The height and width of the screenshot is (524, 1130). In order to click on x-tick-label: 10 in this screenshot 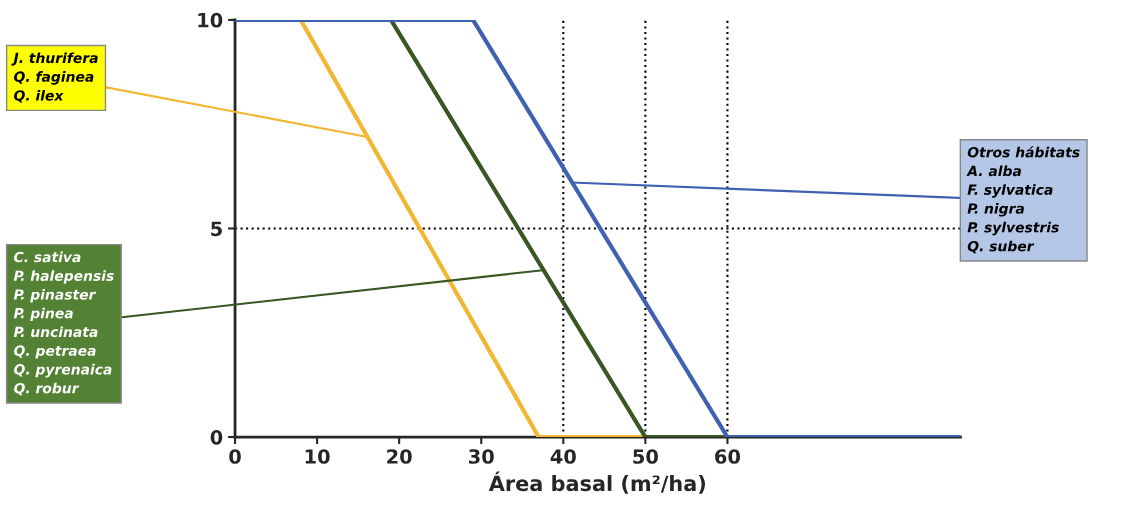, I will do `click(317, 456)`.